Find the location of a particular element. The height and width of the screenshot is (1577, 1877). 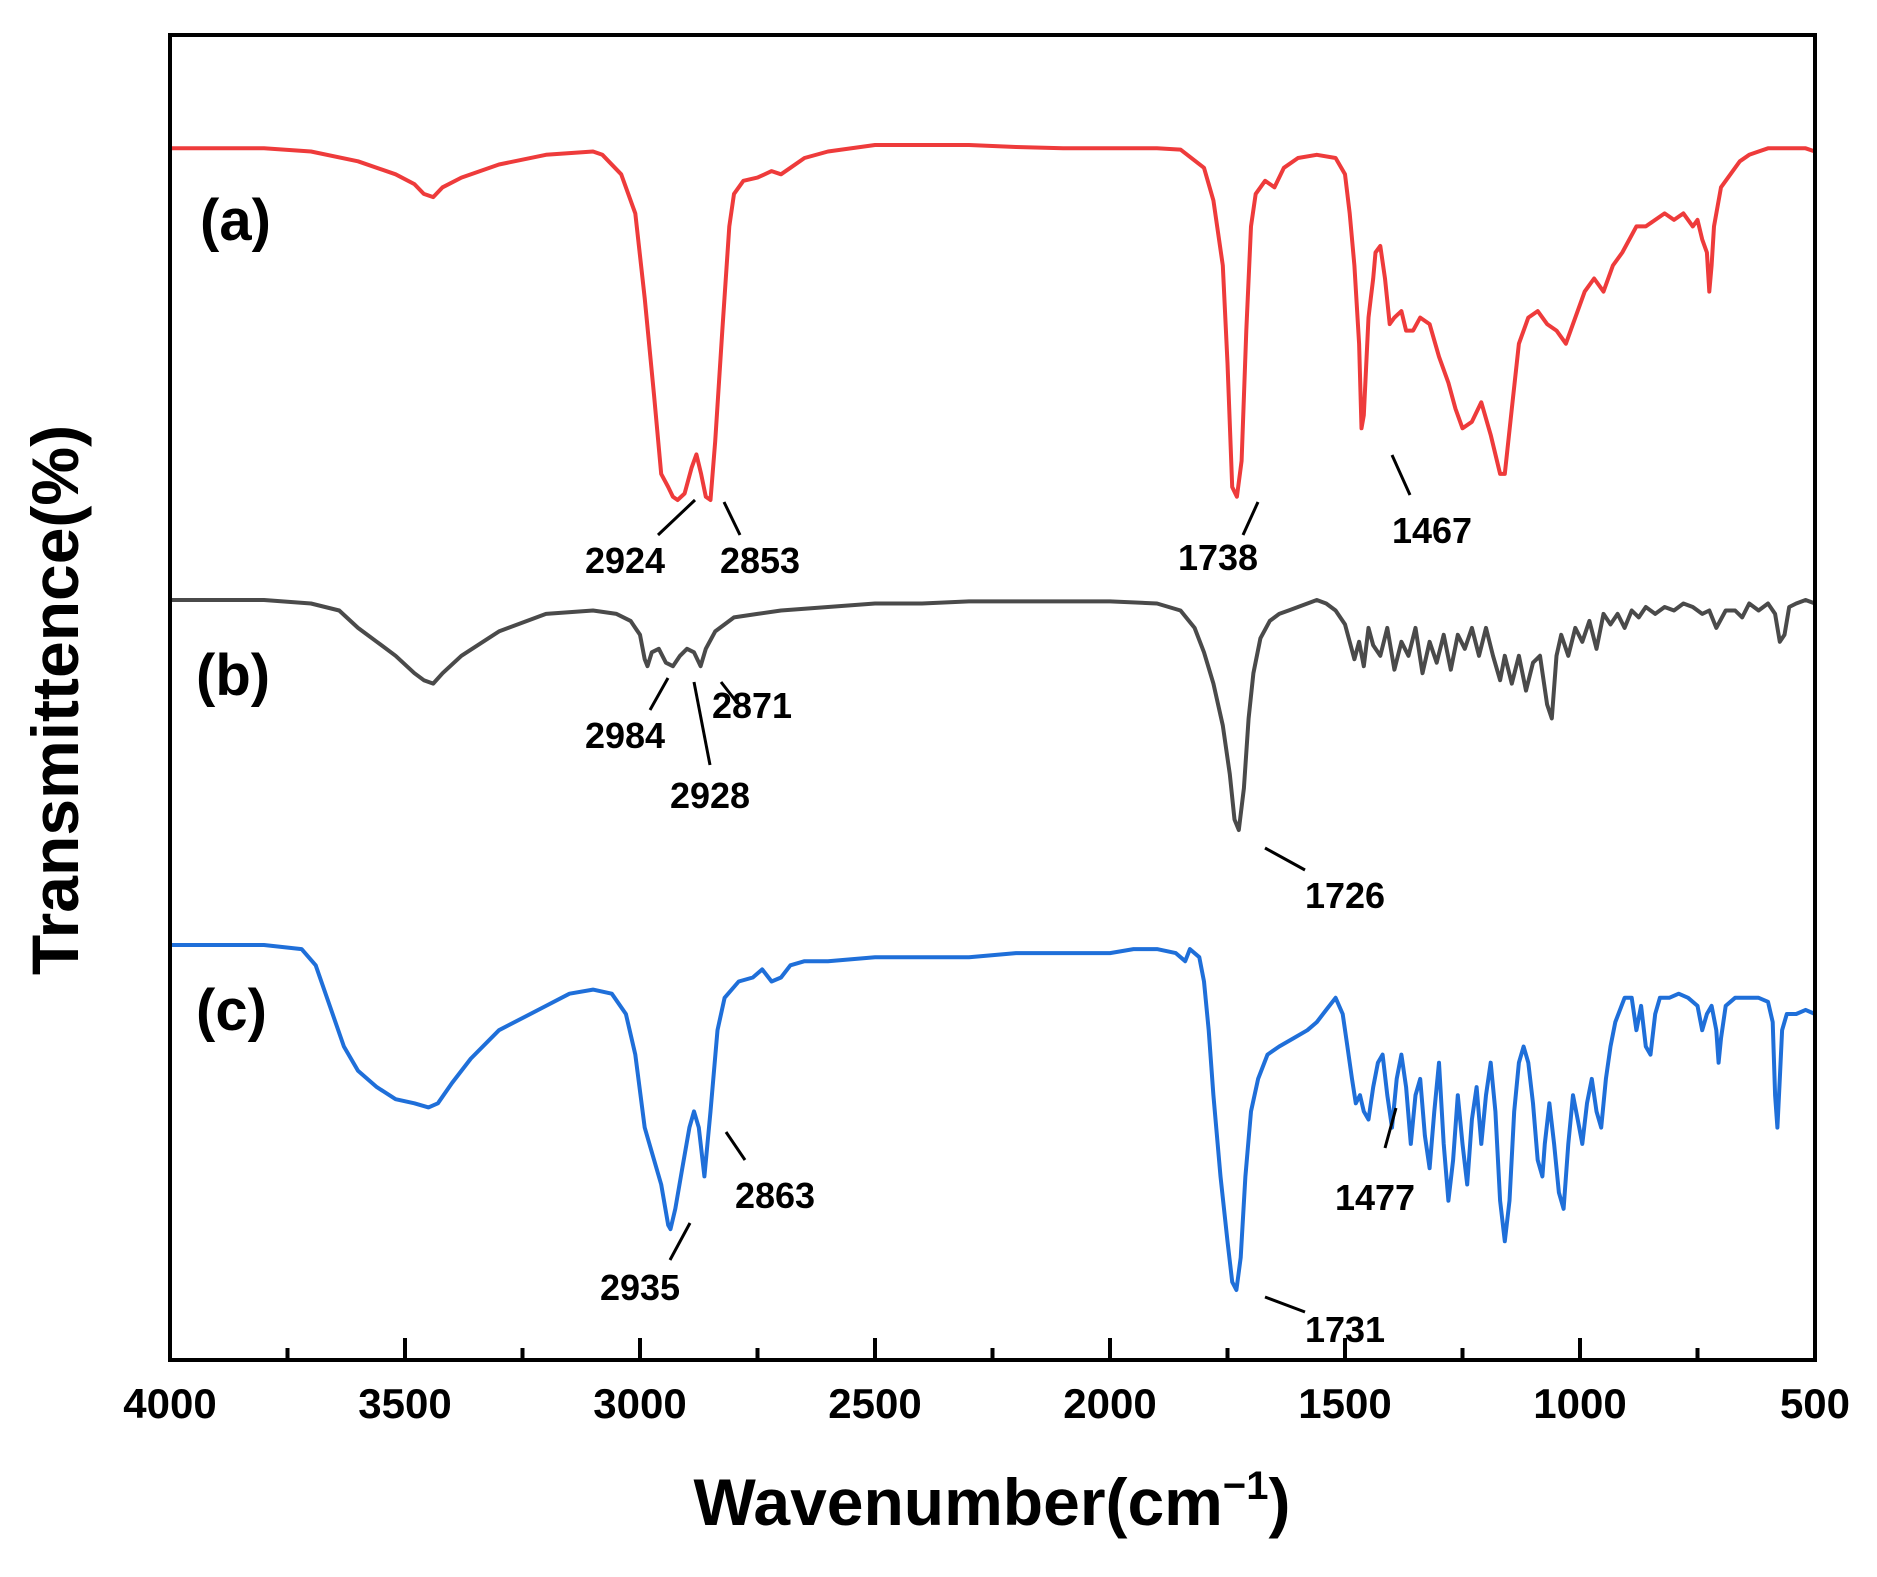

x-tick-label: 2000 is located at coordinates (1109, 1403).